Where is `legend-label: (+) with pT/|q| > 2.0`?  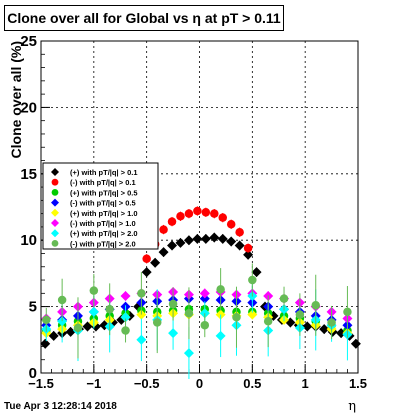
legend-label: (+) with pT/|q| > 2.0 is located at coordinates (104, 233).